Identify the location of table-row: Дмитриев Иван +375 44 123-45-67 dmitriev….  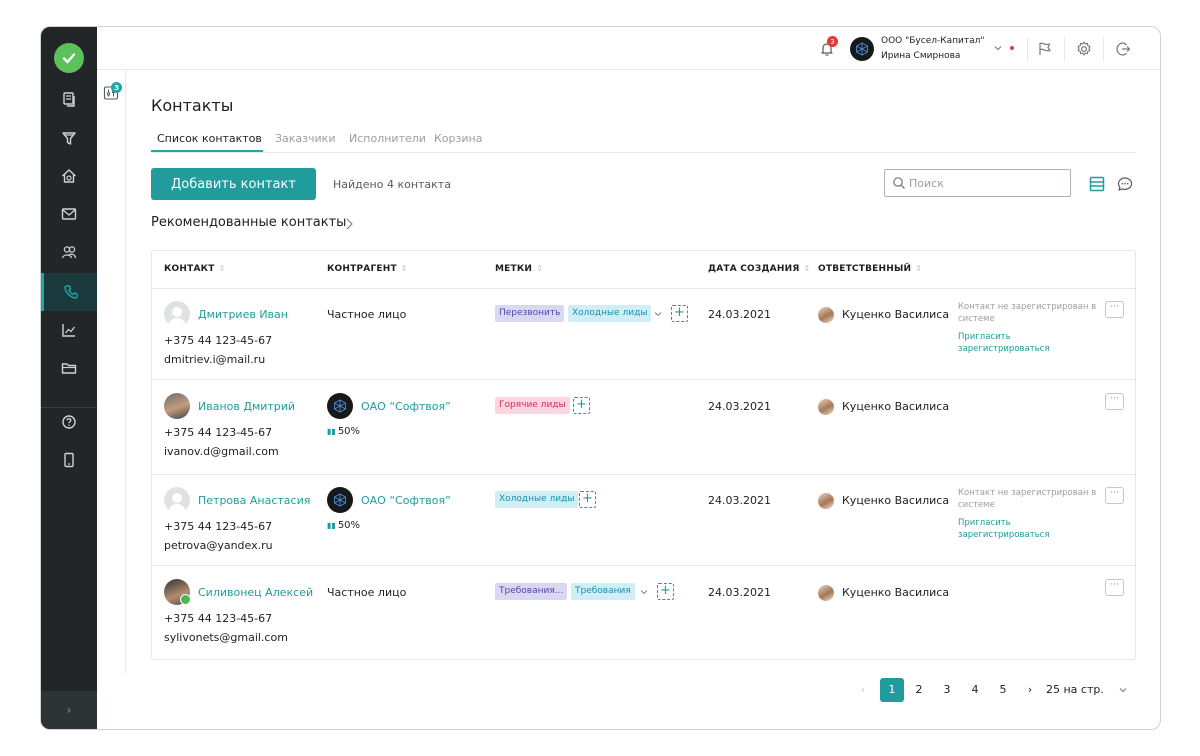
(643, 334).